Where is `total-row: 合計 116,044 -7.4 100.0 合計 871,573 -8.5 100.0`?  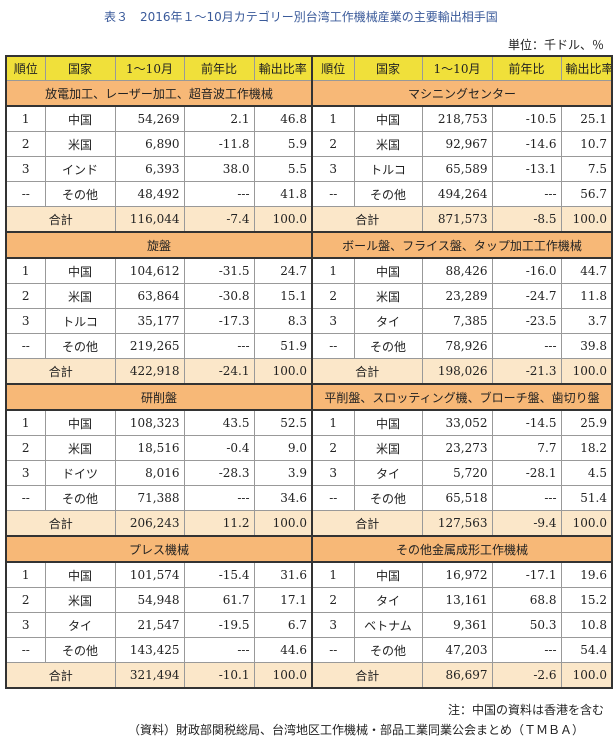 total-row: 合計 116,044 -7.4 100.0 合計 871,573 -8.5 100.0 is located at coordinates (309, 219).